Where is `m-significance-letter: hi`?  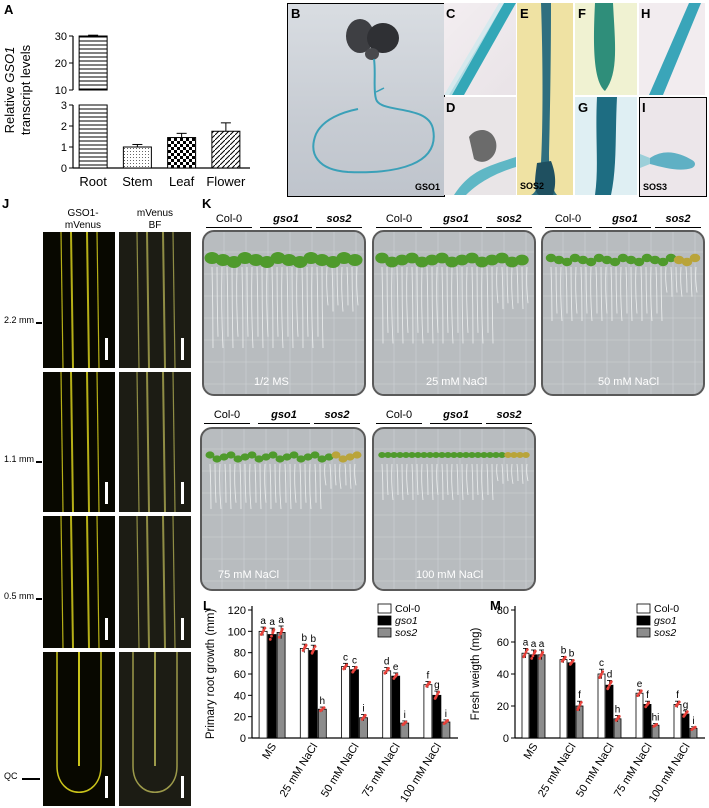 m-significance-letter: hi is located at coordinates (656, 718).